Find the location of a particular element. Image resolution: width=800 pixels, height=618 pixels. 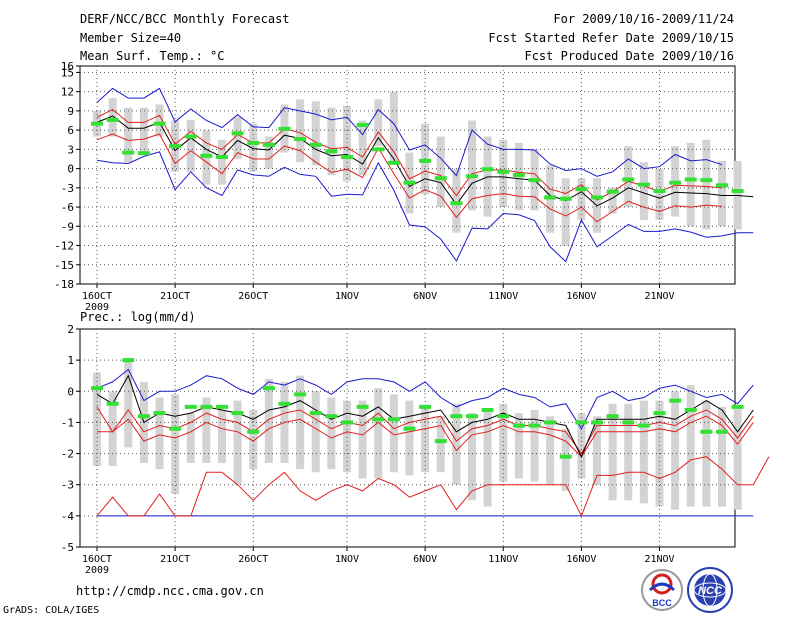

prec-xtick-label-2: 26OCT is located at coordinates (253, 559).